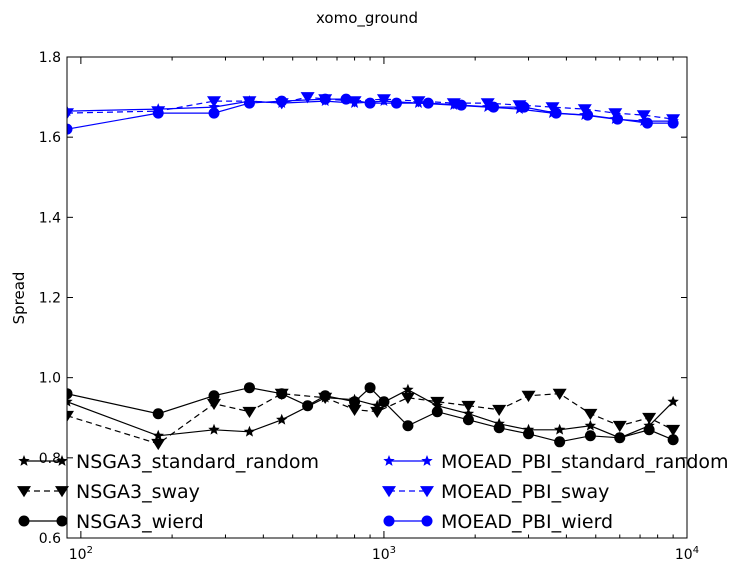 This screenshot has height=574, width=752. Describe the element at coordinates (50, 138) in the screenshot. I see `y-tick-label: 1.6` at that location.